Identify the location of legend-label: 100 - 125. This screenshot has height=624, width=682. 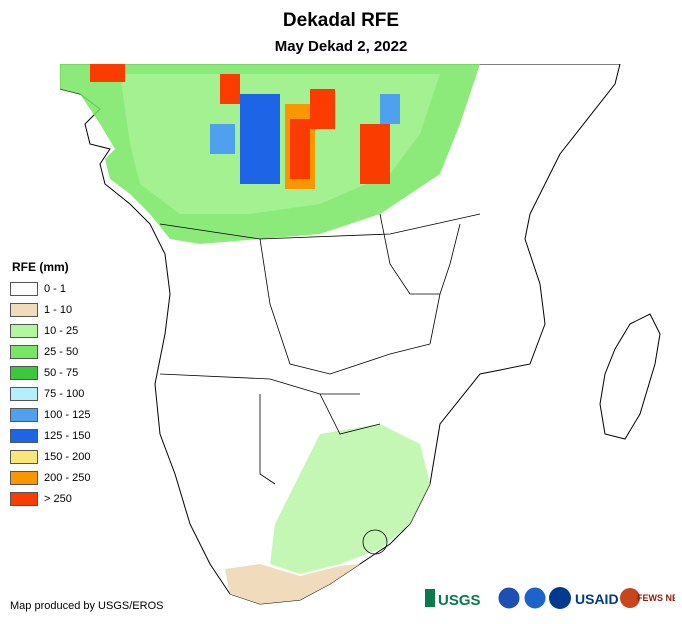
(67, 414).